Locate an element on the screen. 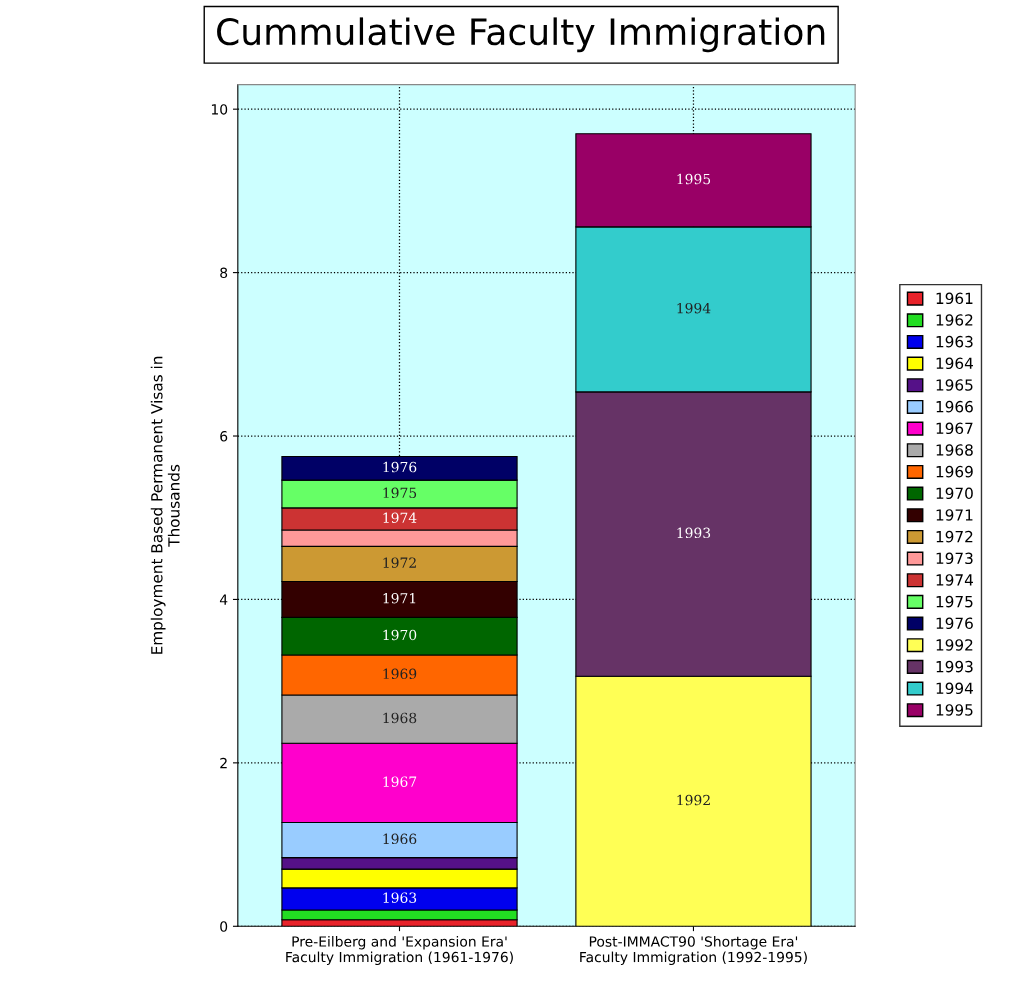  text: 1971 is located at coordinates (399, 598).